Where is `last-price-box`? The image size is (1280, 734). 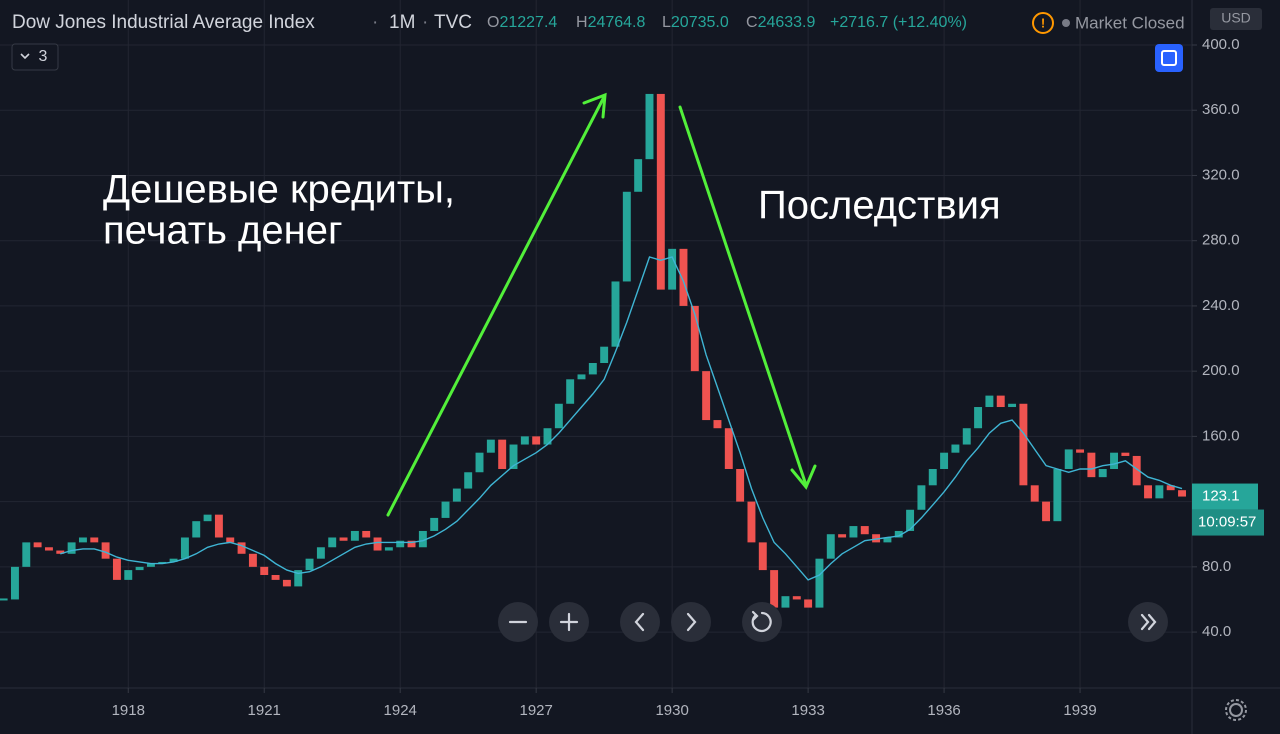 last-price-box is located at coordinates (1225, 496).